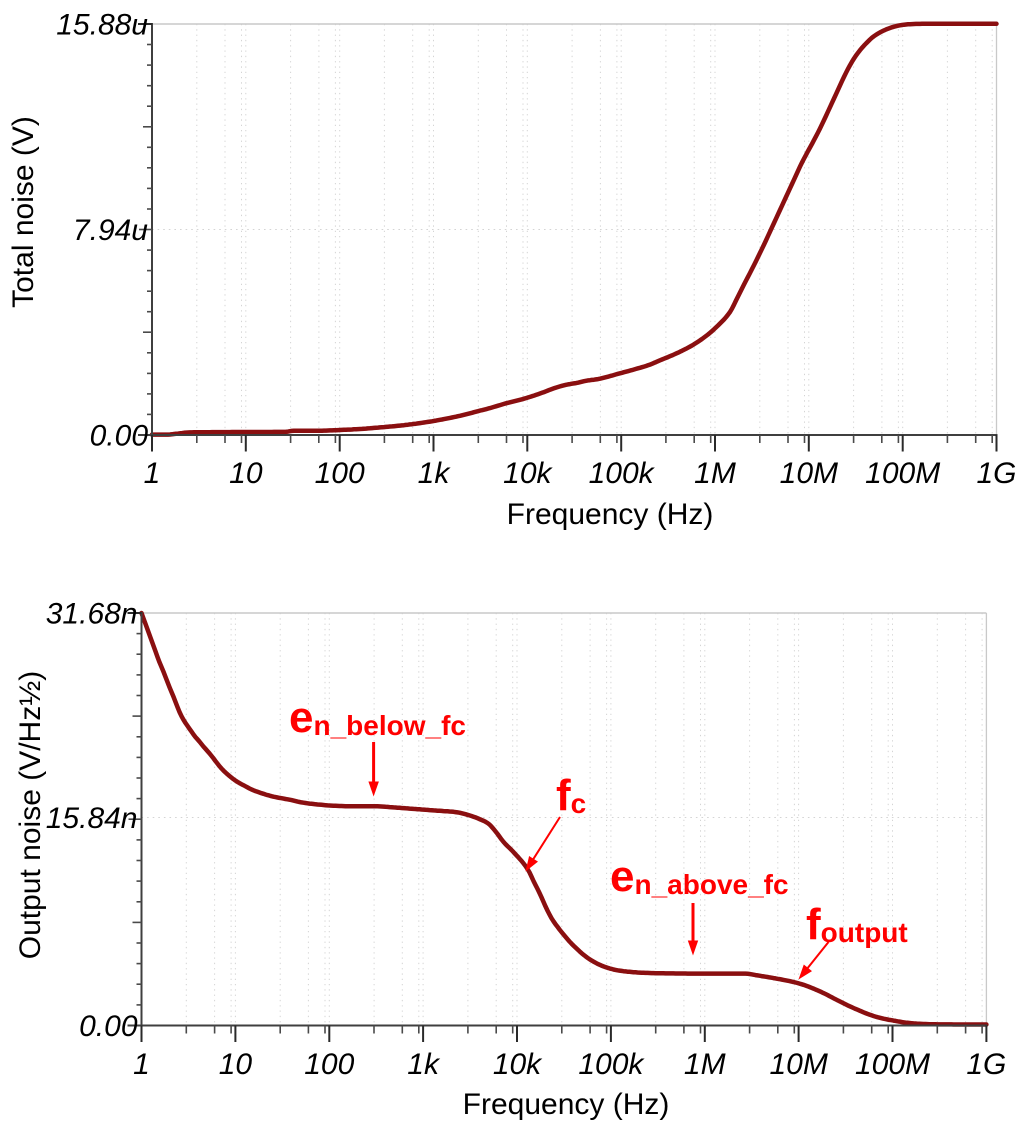 The image size is (1028, 1135). Describe the element at coordinates (92, 614) in the screenshot. I see `svg-text: 31.68n` at that location.